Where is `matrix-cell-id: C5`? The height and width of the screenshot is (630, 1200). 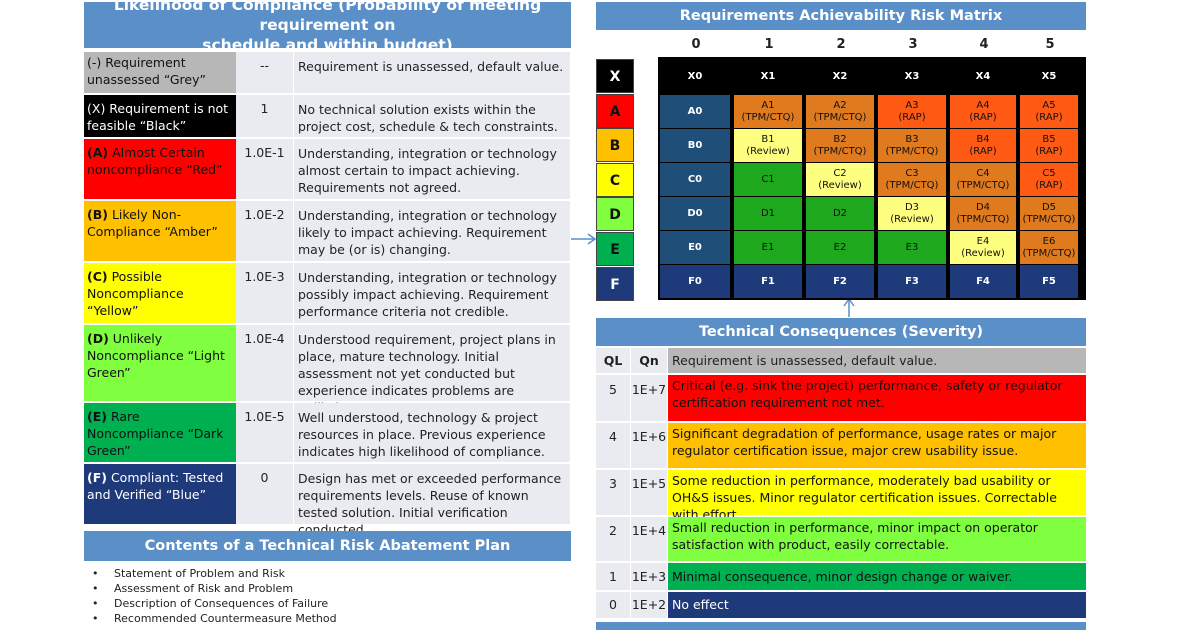
matrix-cell-id: C5 is located at coordinates (1049, 173).